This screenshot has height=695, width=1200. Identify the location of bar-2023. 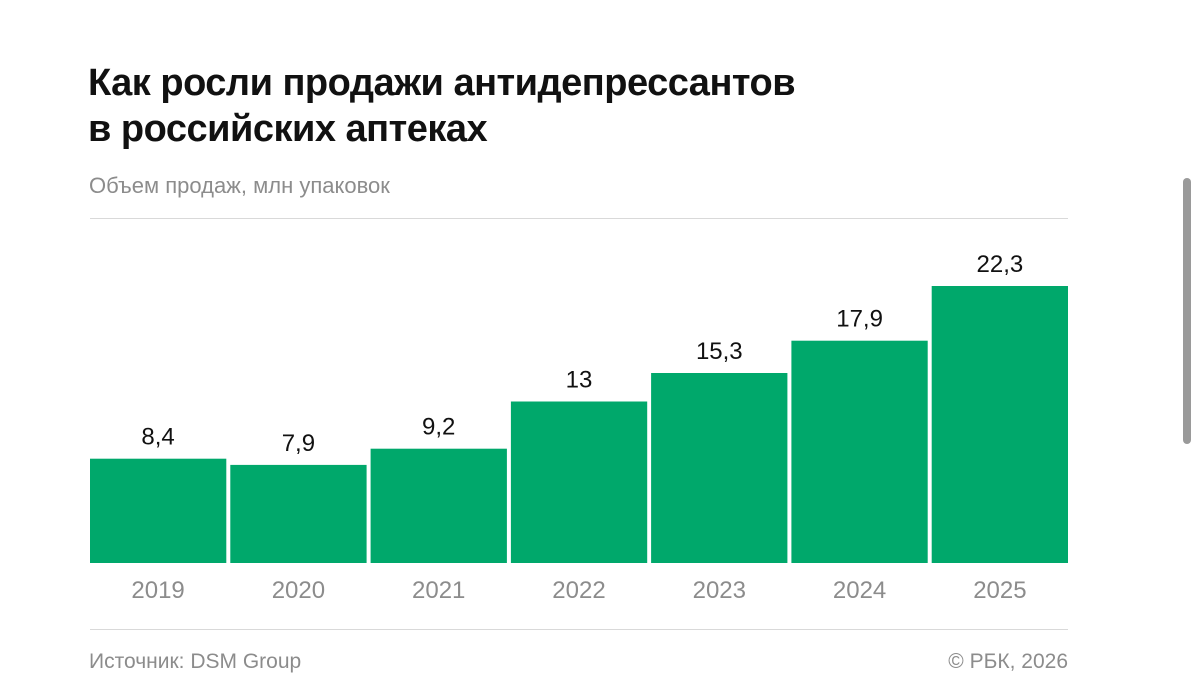
(719, 468).